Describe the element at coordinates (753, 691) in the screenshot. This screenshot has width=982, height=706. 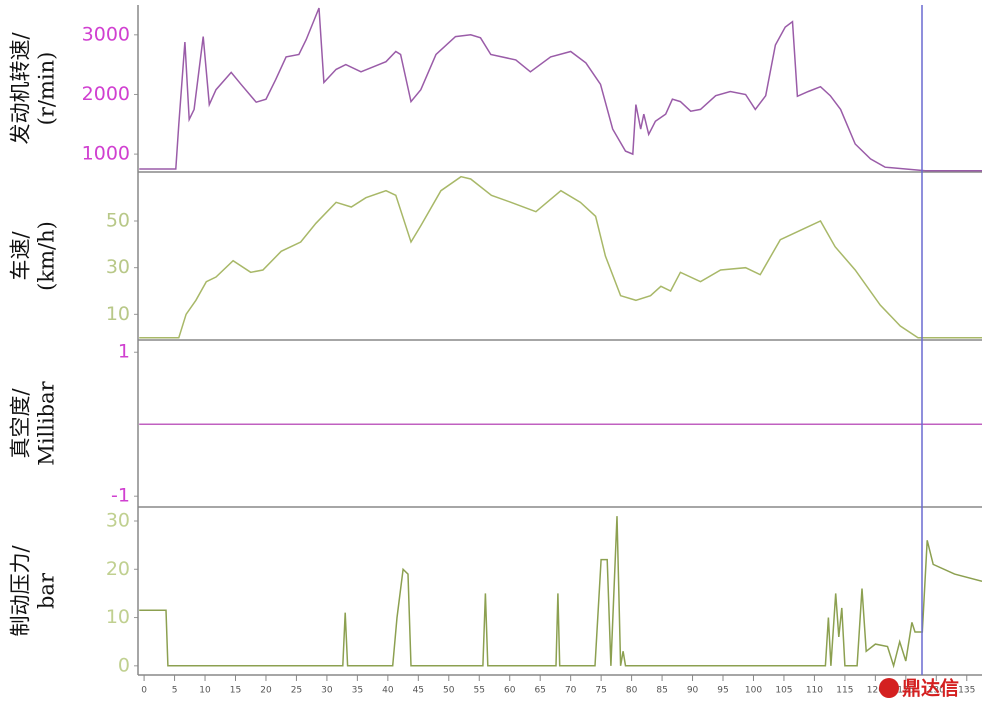
I see `x-tick-label: 100` at that location.